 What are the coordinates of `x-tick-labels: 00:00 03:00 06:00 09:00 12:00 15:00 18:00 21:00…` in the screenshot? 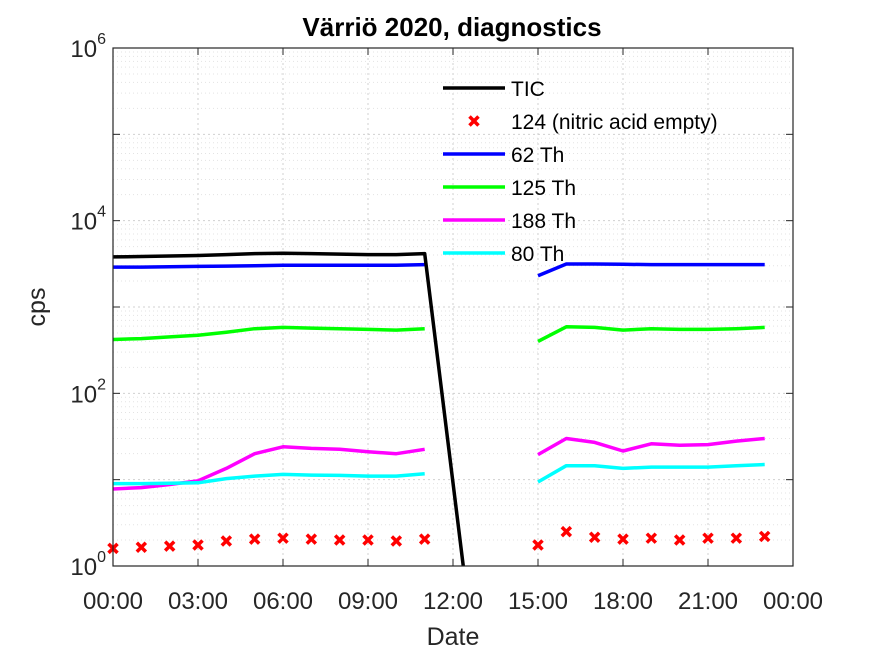 It's located at (453, 601).